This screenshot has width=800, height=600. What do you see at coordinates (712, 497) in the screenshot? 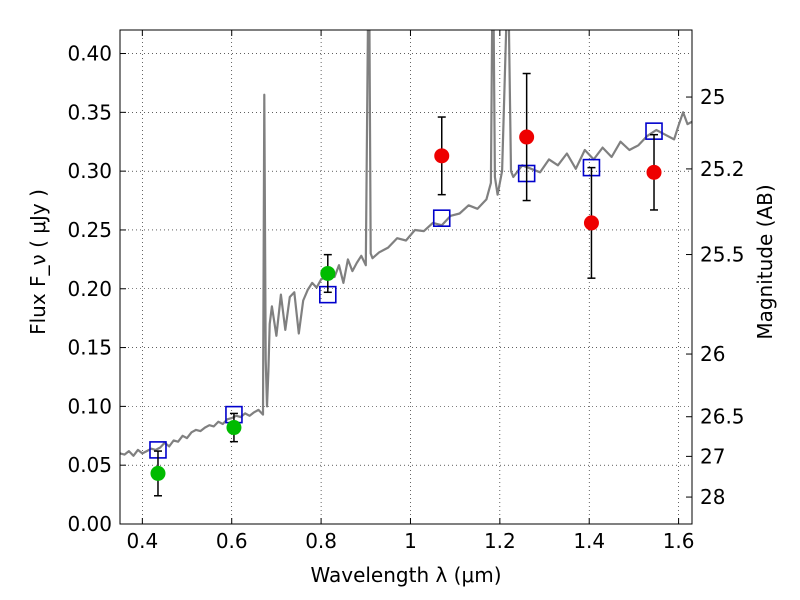
I see `y2-tick-label: 28` at bounding box center [712, 497].